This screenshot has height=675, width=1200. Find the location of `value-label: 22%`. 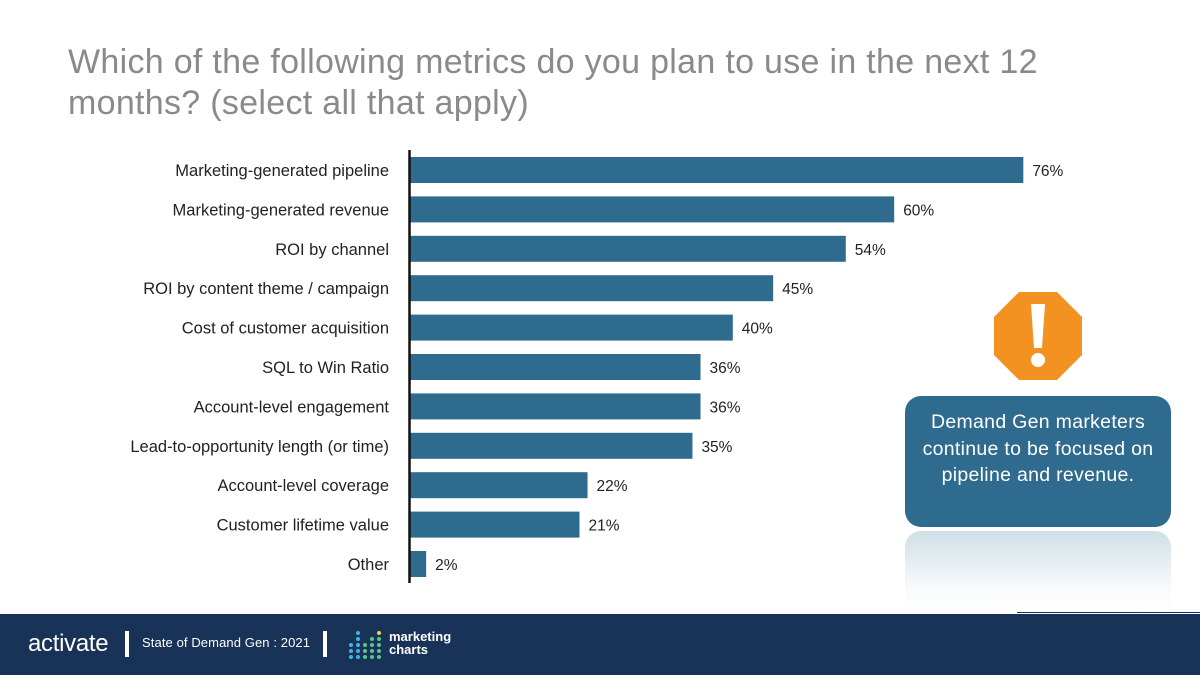

value-label: 22% is located at coordinates (612, 486).